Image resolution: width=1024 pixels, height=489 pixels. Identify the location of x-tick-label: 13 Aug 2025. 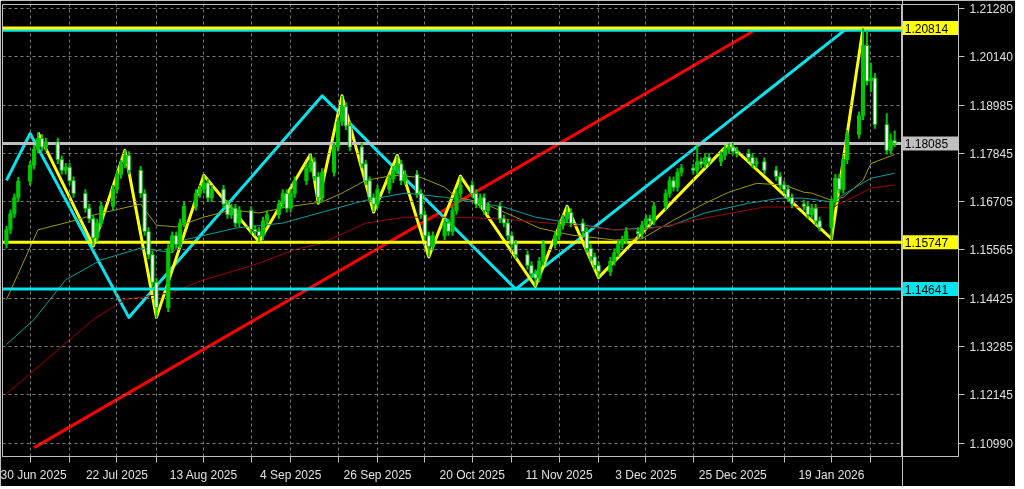
(203, 474).